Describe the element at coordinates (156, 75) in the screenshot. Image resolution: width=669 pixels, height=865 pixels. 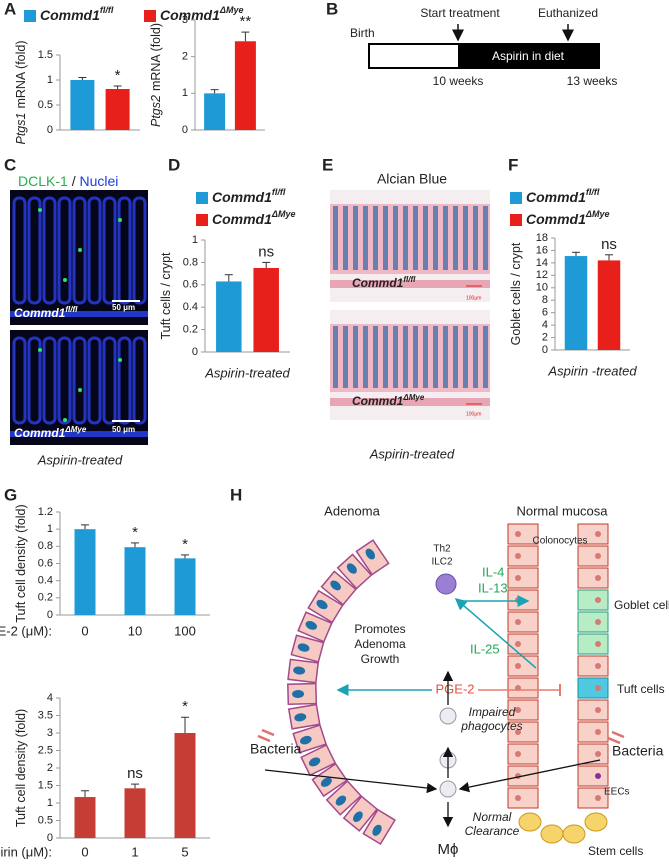
I see `y-axis-label: Ptgs2 mRNA (fold)` at that location.